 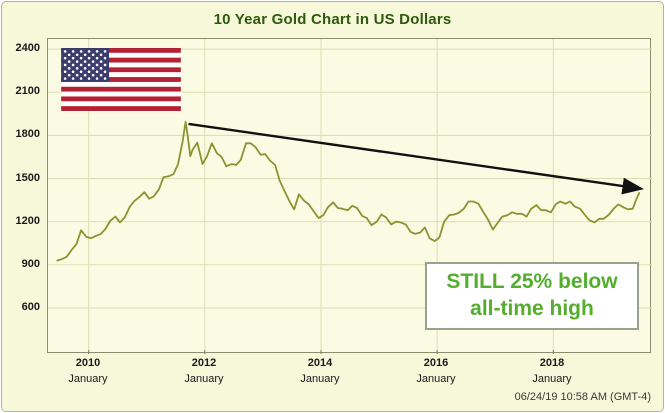 What do you see at coordinates (30, 307) in the screenshot?
I see `y-axis-tick-label: 600` at bounding box center [30, 307].